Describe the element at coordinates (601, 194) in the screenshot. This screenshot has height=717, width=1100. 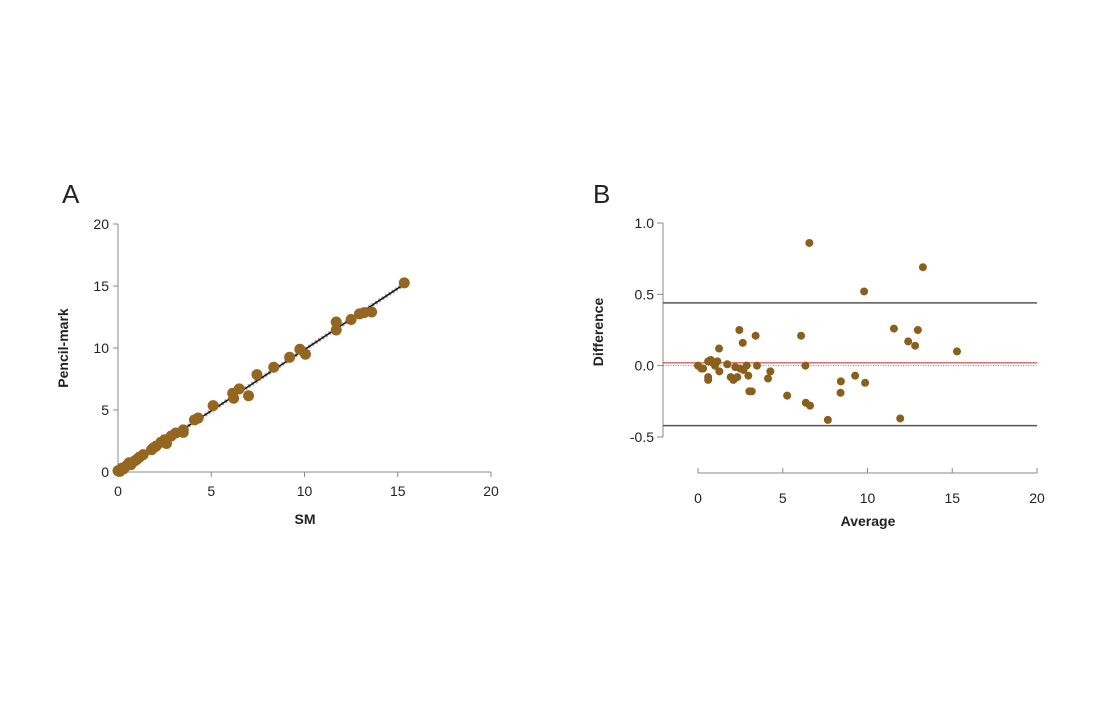
I see `panel-b-label: B` at that location.